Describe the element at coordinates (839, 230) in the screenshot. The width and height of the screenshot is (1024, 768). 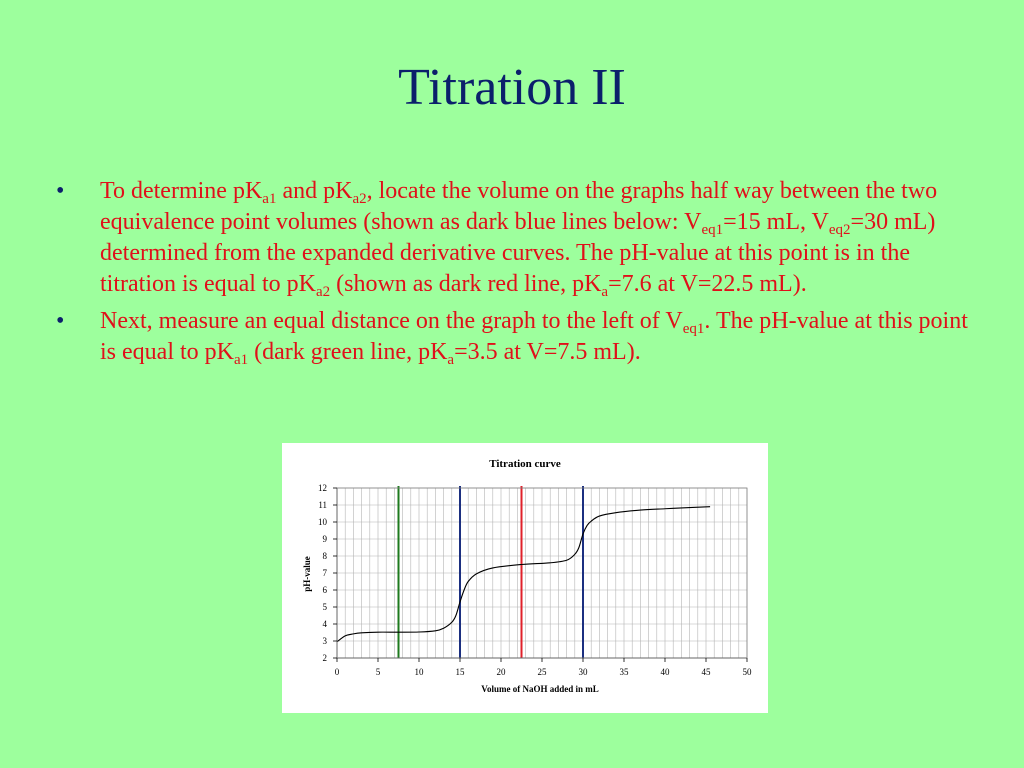
I see `subscript: eq2` at that location.